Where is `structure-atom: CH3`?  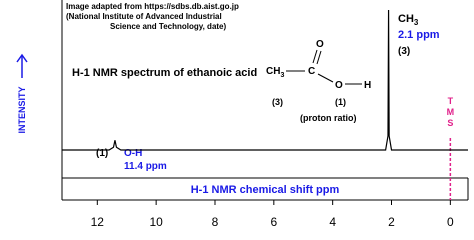
structure-atom: CH3 is located at coordinates (275, 72).